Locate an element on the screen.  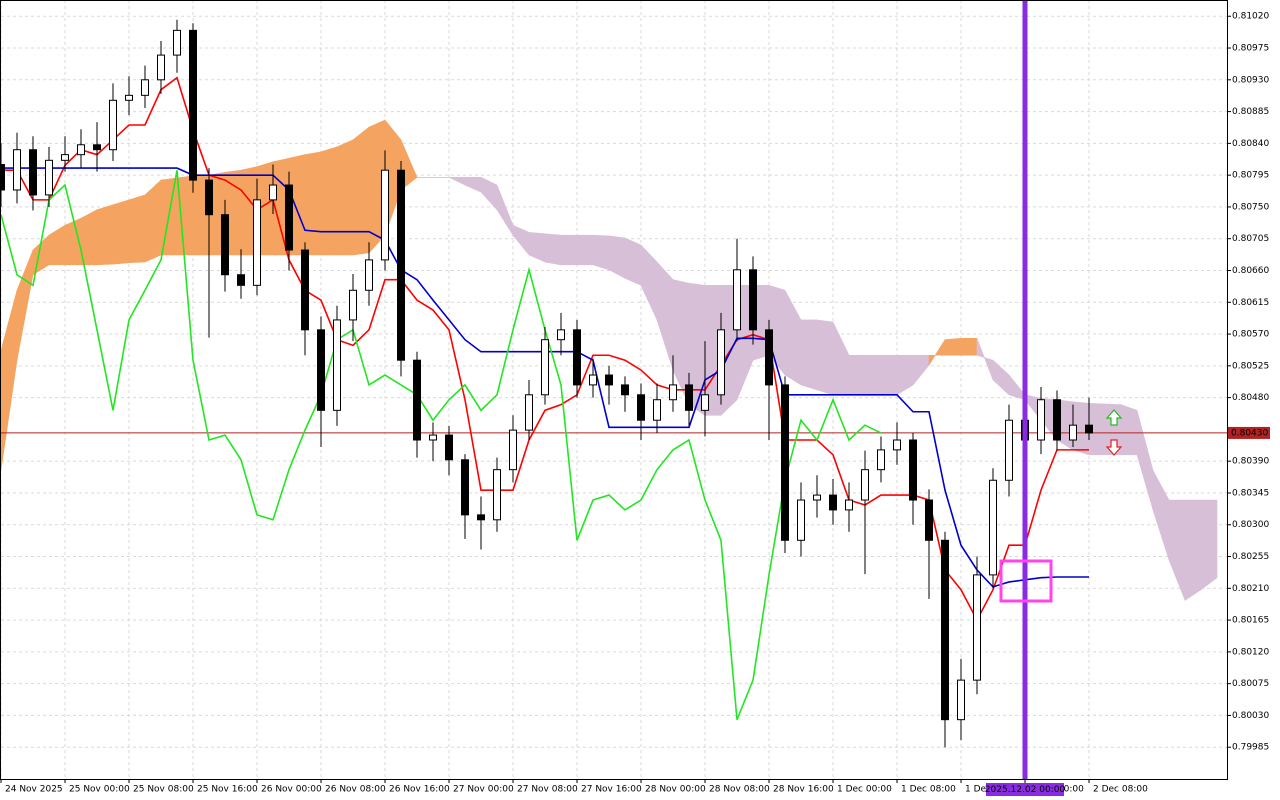
y-tick-label: 0.80570 is located at coordinates (1250, 335).